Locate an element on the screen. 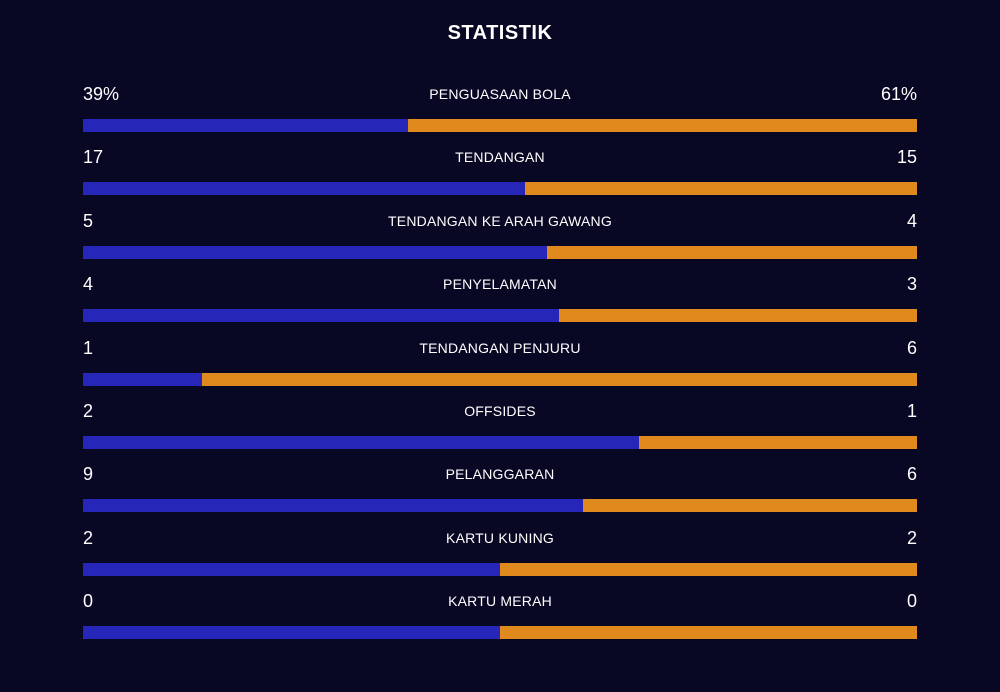 The image size is (1000, 692). away-value: 2 is located at coordinates (911, 537).